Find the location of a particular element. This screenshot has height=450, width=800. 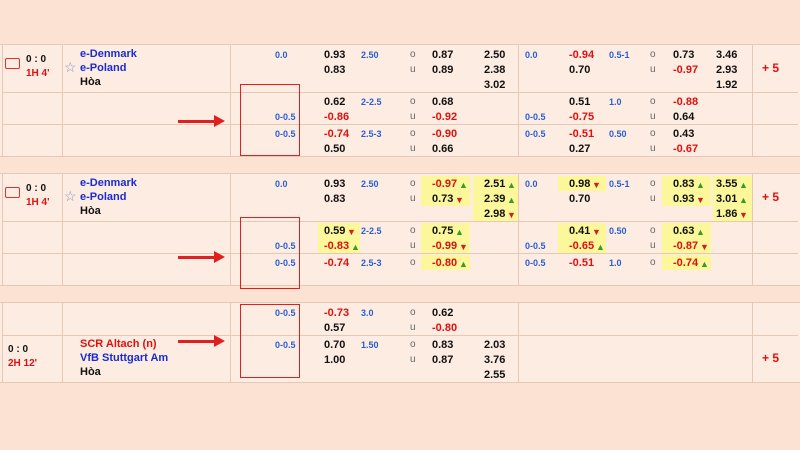

odds-value: -0.73 is located at coordinates (337, 313).